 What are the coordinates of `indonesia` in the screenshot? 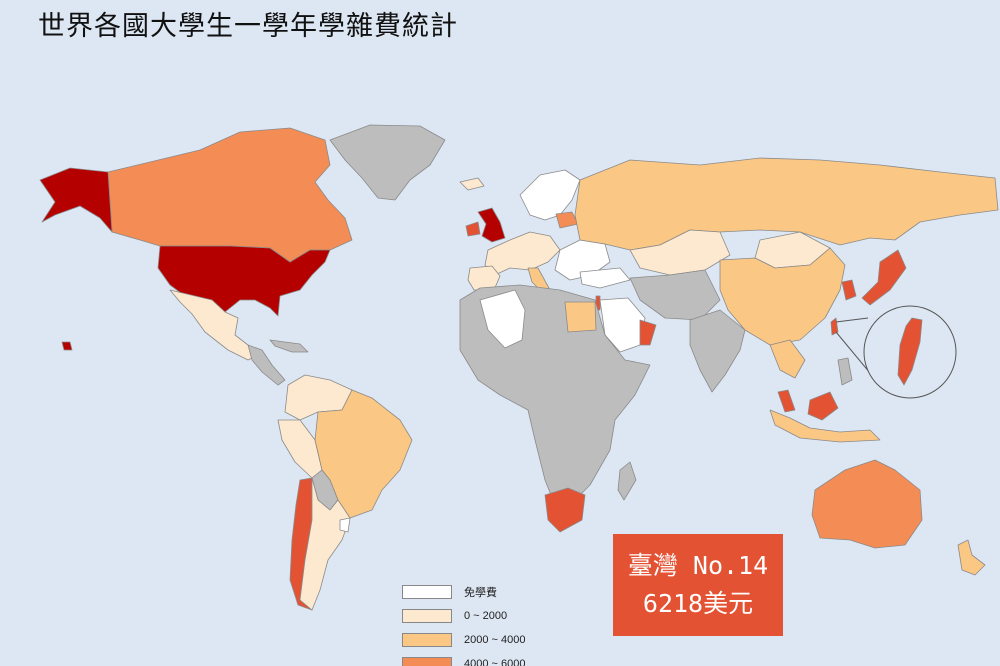 It's located at (825, 426).